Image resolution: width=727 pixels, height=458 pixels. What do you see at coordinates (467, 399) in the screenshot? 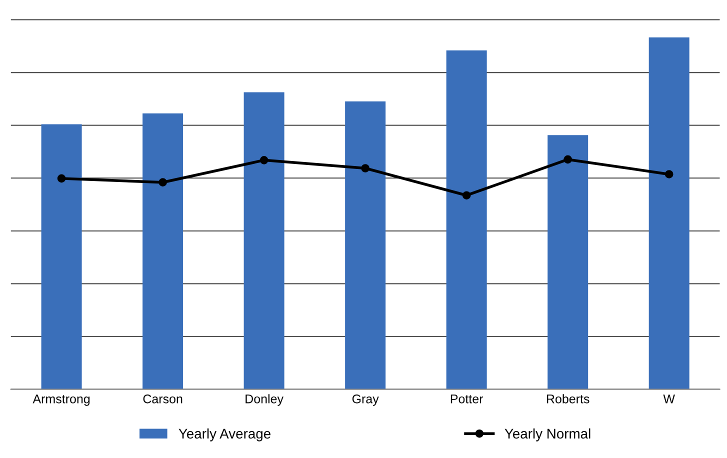
I see `x-tick-label: Potter` at bounding box center [467, 399].